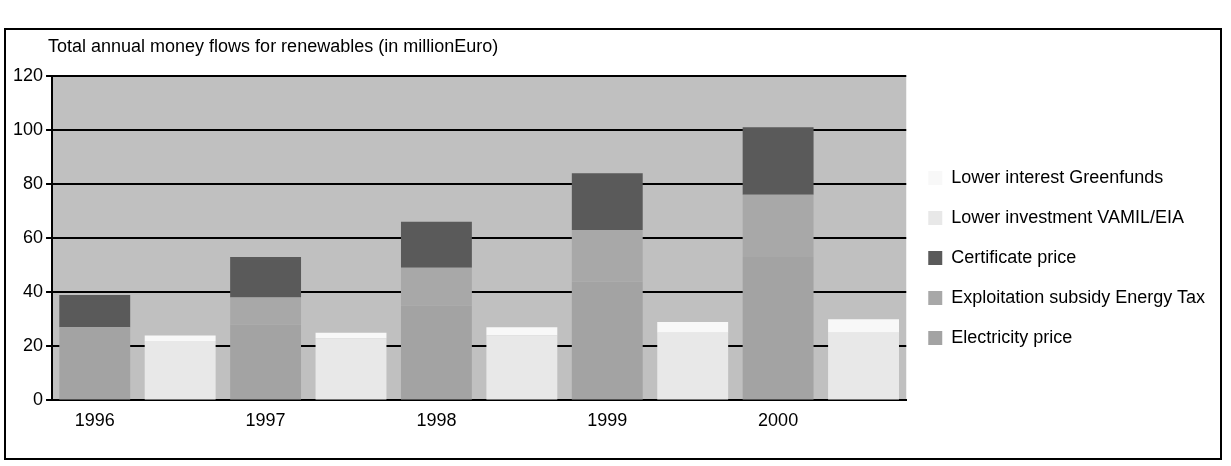 This screenshot has height=466, width=1231. I want to click on y-tick-label: 120, so click(28, 74).